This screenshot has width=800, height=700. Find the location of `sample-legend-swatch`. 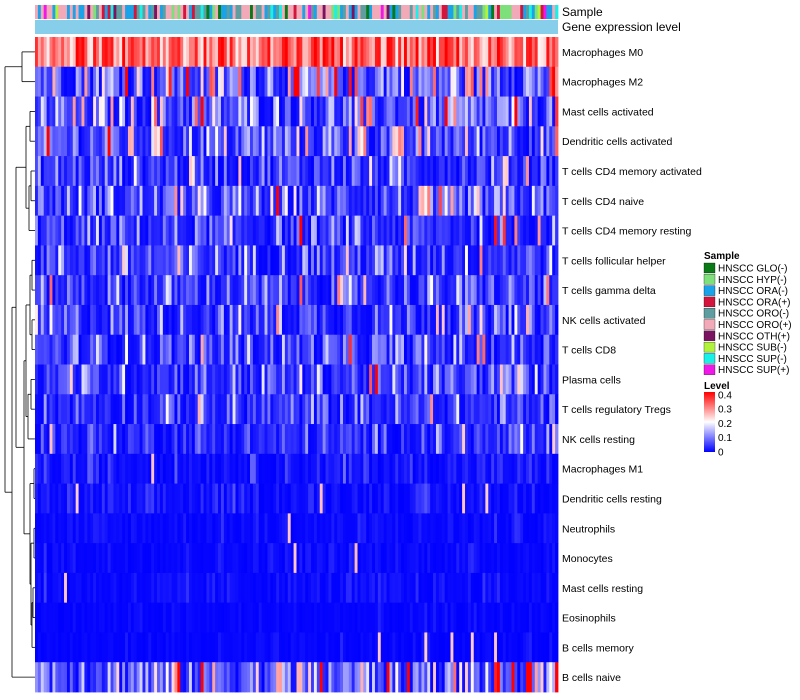

sample-legend-swatch is located at coordinates (709, 347).